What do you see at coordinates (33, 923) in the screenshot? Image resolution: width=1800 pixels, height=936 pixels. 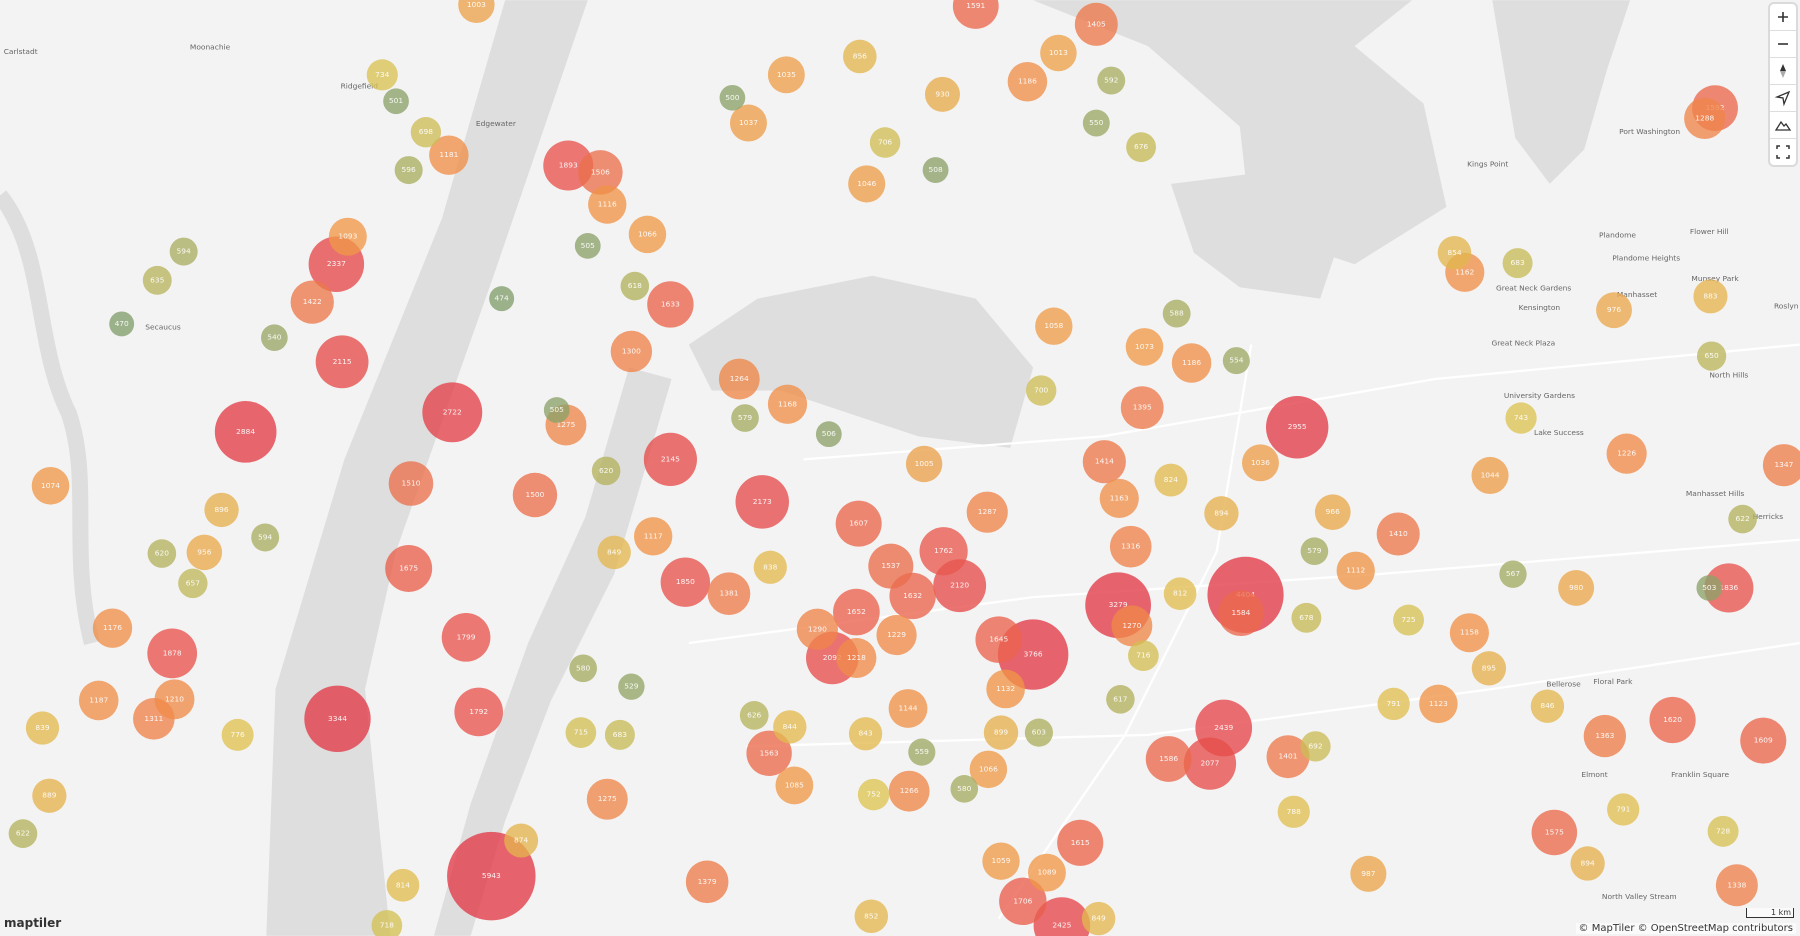 I see `logo: maptiler` at bounding box center [33, 923].